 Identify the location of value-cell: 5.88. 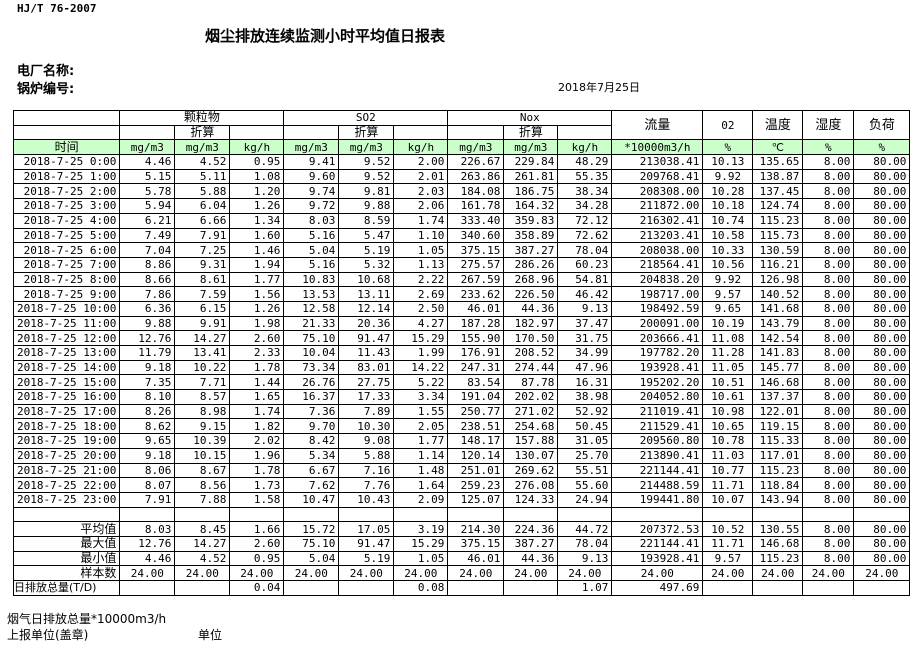
(366, 455).